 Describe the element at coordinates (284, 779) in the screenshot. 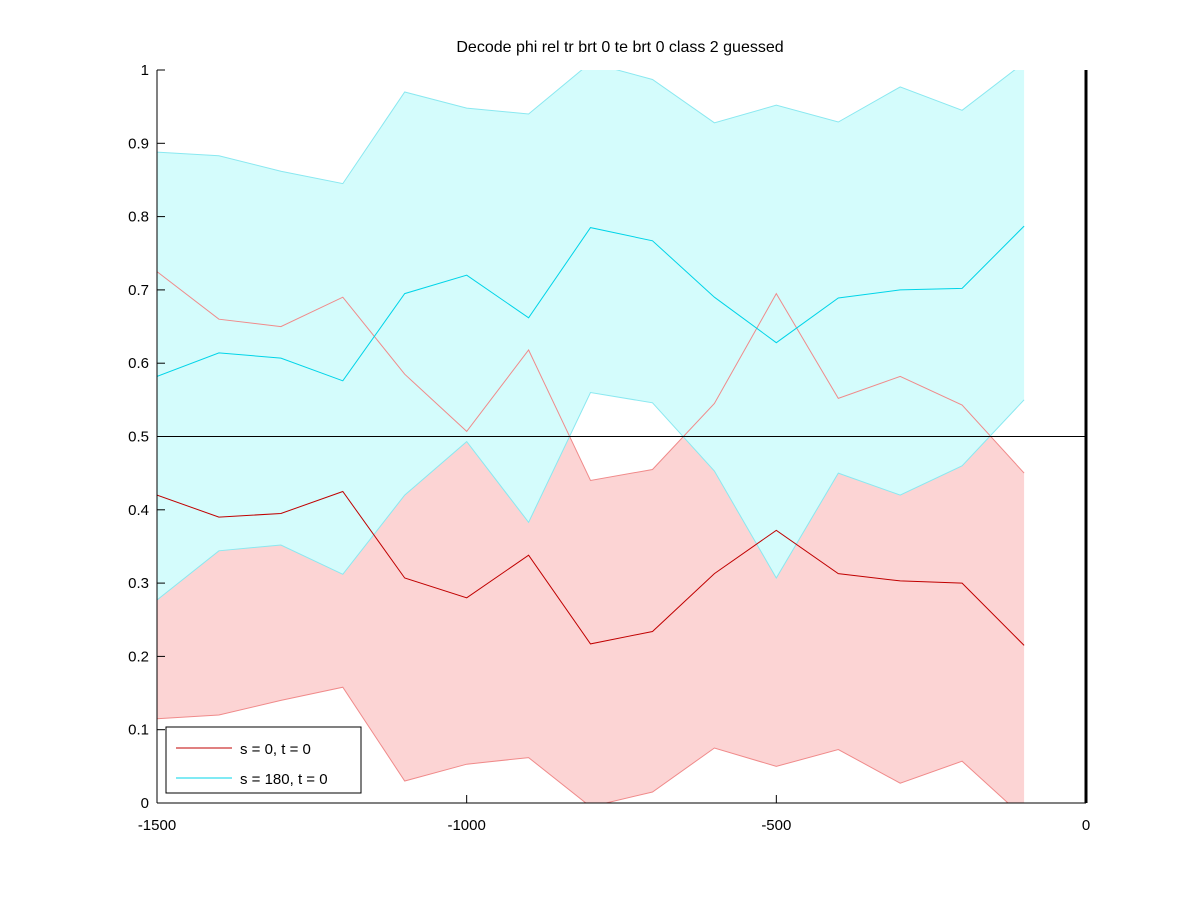

I see `legend-label: s = 180, t = 0` at that location.